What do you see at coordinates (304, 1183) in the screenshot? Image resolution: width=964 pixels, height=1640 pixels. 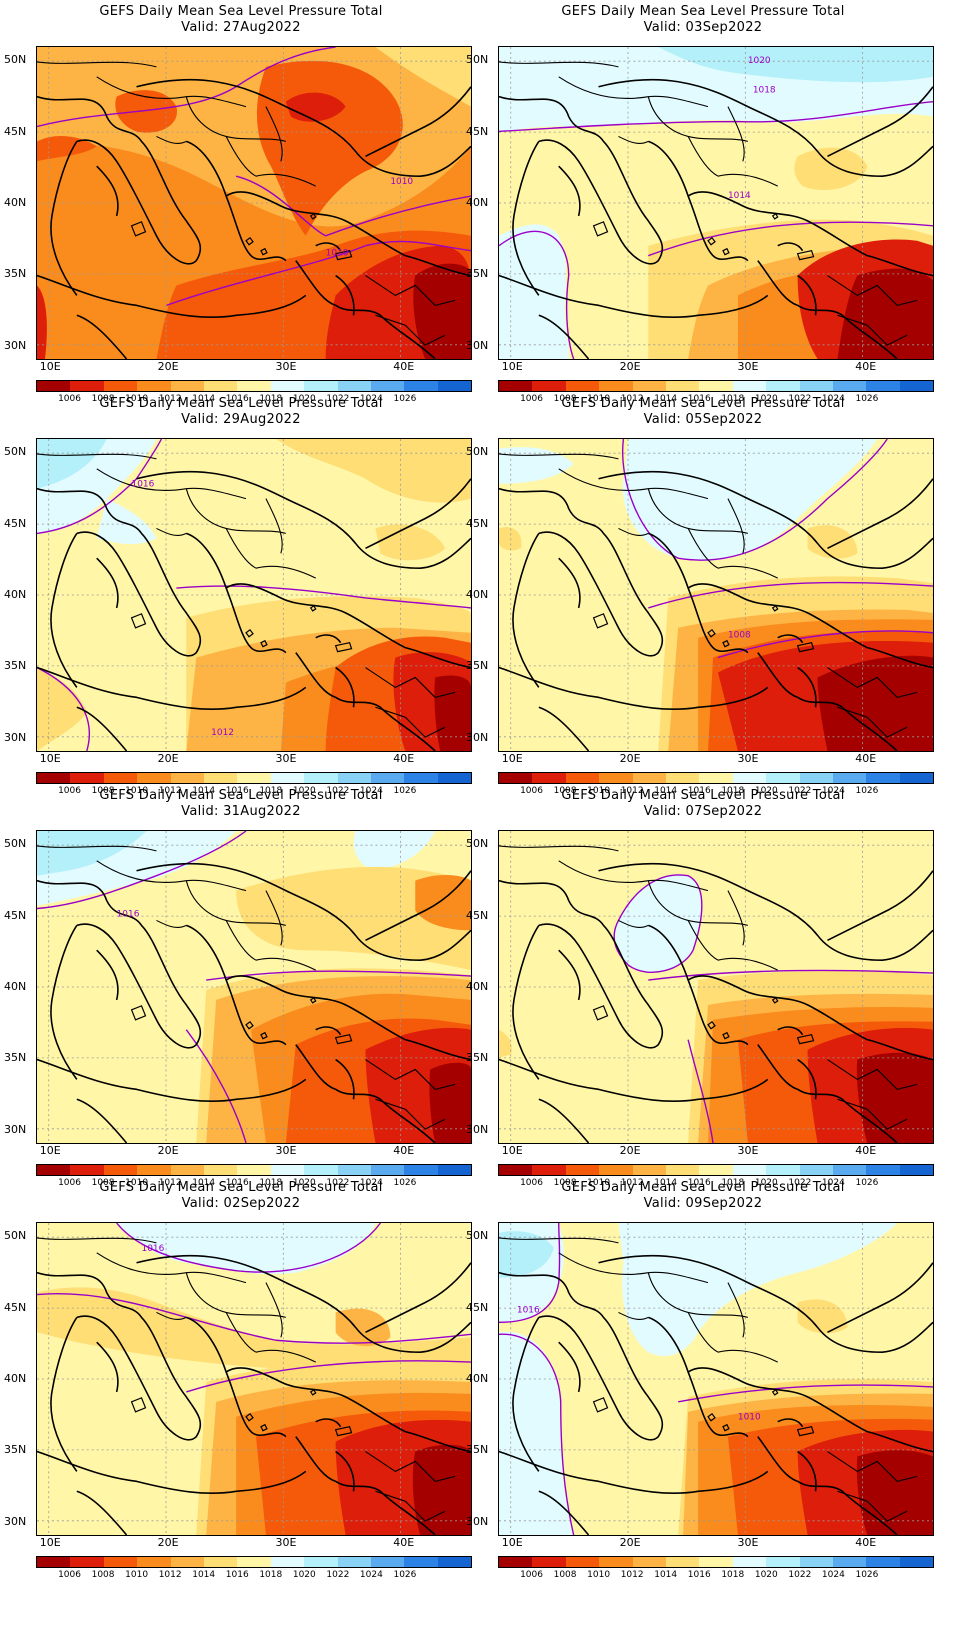 I see `colorbar-label: 1020` at bounding box center [304, 1183].